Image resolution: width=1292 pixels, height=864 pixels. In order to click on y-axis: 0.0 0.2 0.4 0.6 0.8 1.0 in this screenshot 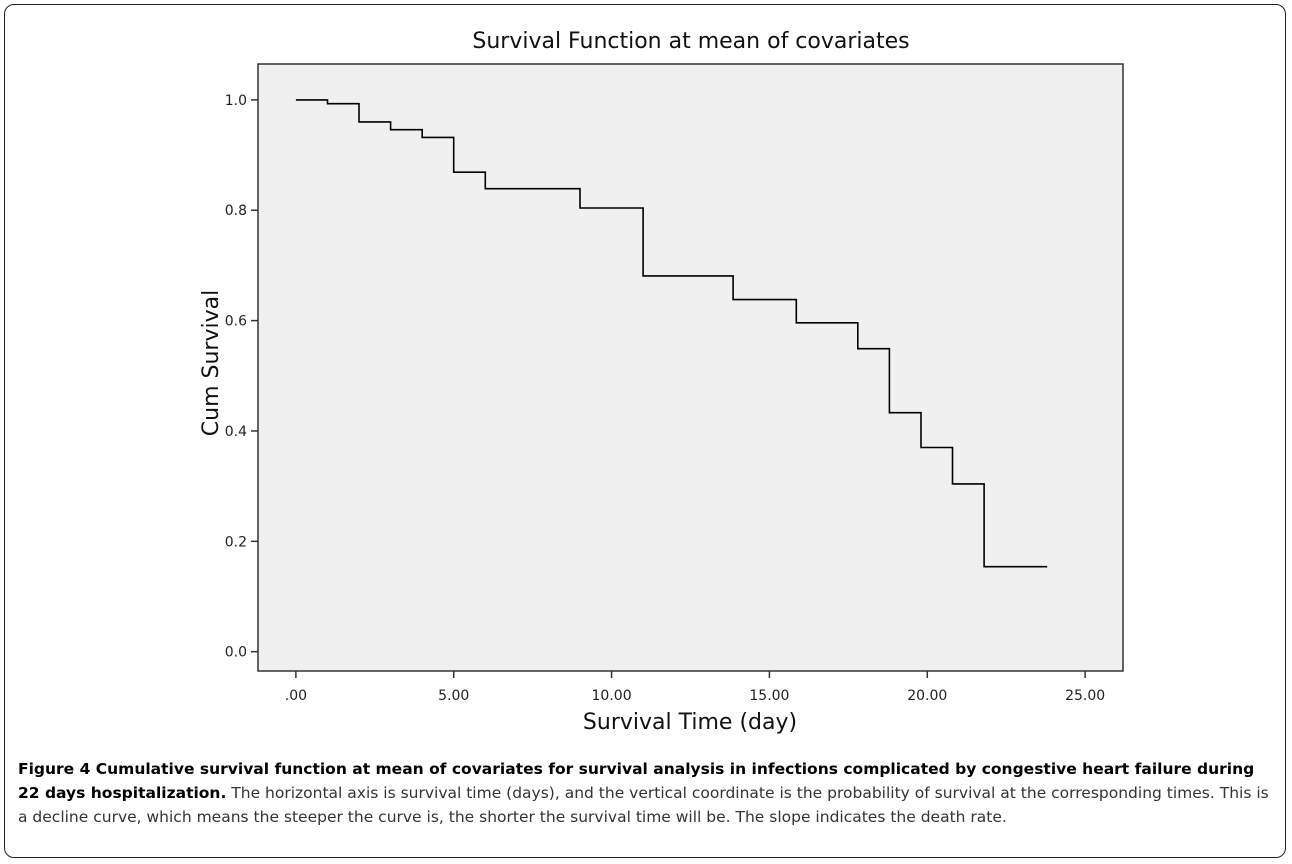, I will do `click(241, 377)`.